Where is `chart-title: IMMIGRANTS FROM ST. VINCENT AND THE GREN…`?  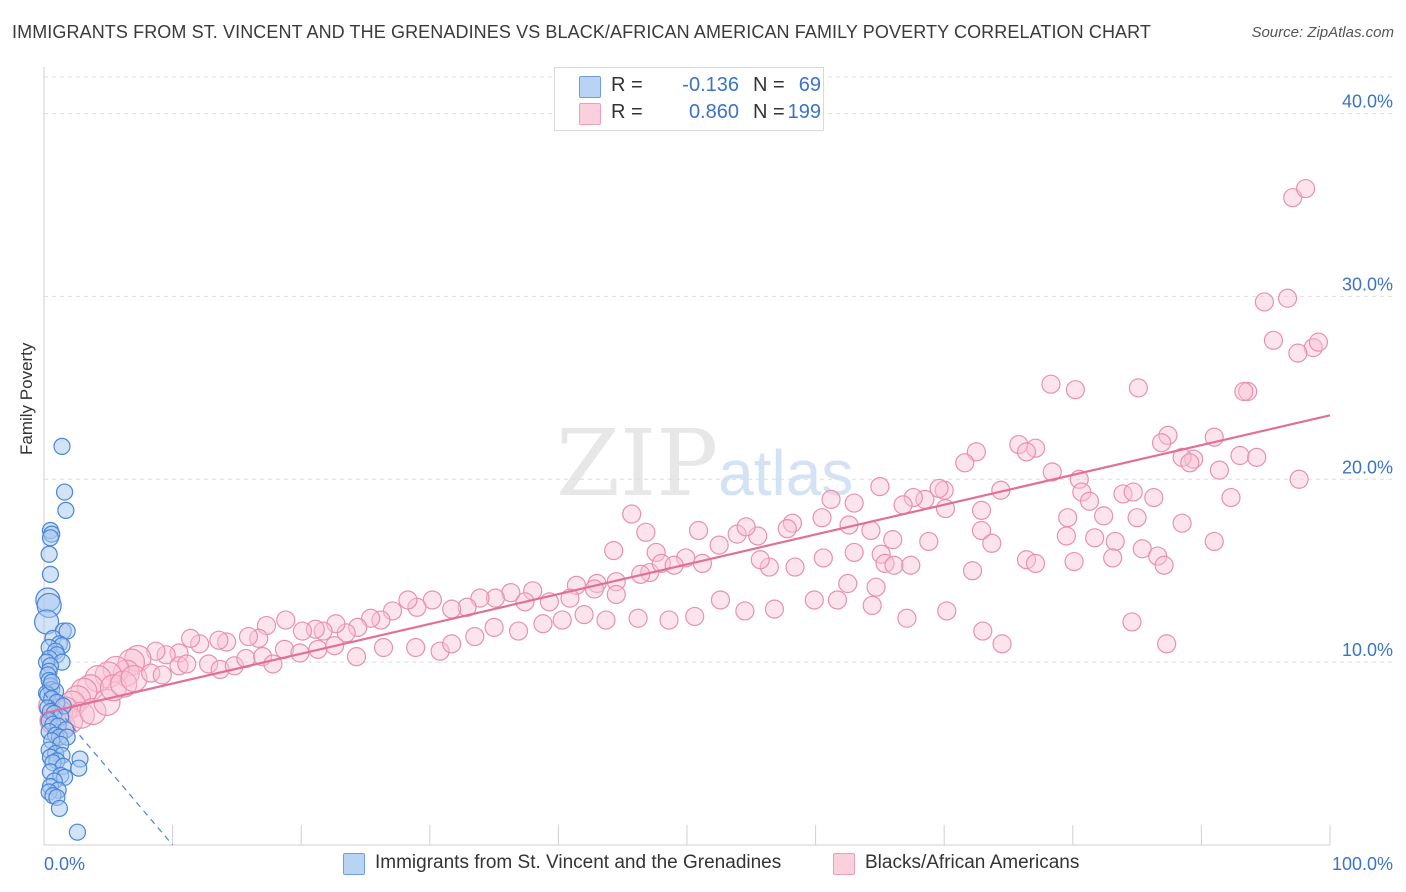
chart-title: IMMIGRANTS FROM ST. VINCENT AND THE GREN… is located at coordinates (582, 32).